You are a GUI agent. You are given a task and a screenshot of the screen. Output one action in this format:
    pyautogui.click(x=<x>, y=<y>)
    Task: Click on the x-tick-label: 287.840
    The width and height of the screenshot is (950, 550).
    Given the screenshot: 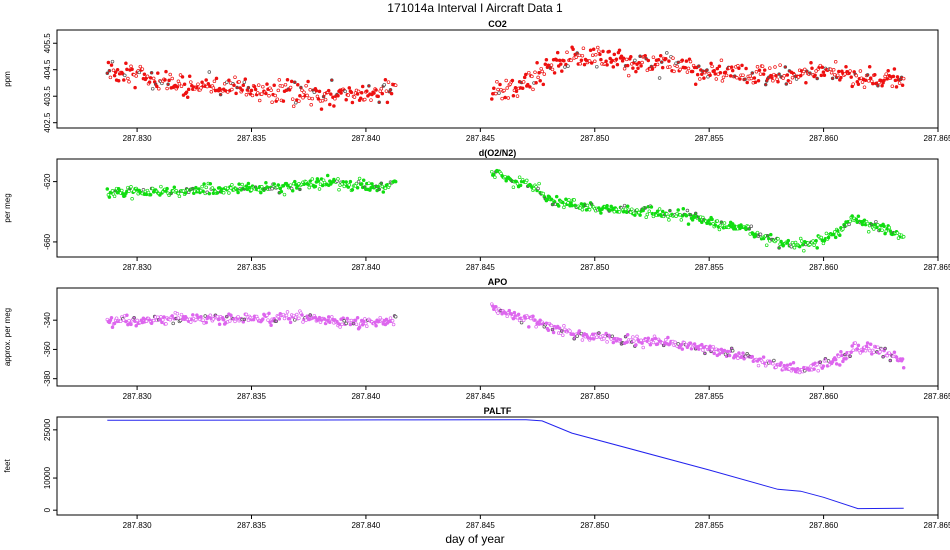 What is the action you would take?
    pyautogui.click(x=365, y=138)
    